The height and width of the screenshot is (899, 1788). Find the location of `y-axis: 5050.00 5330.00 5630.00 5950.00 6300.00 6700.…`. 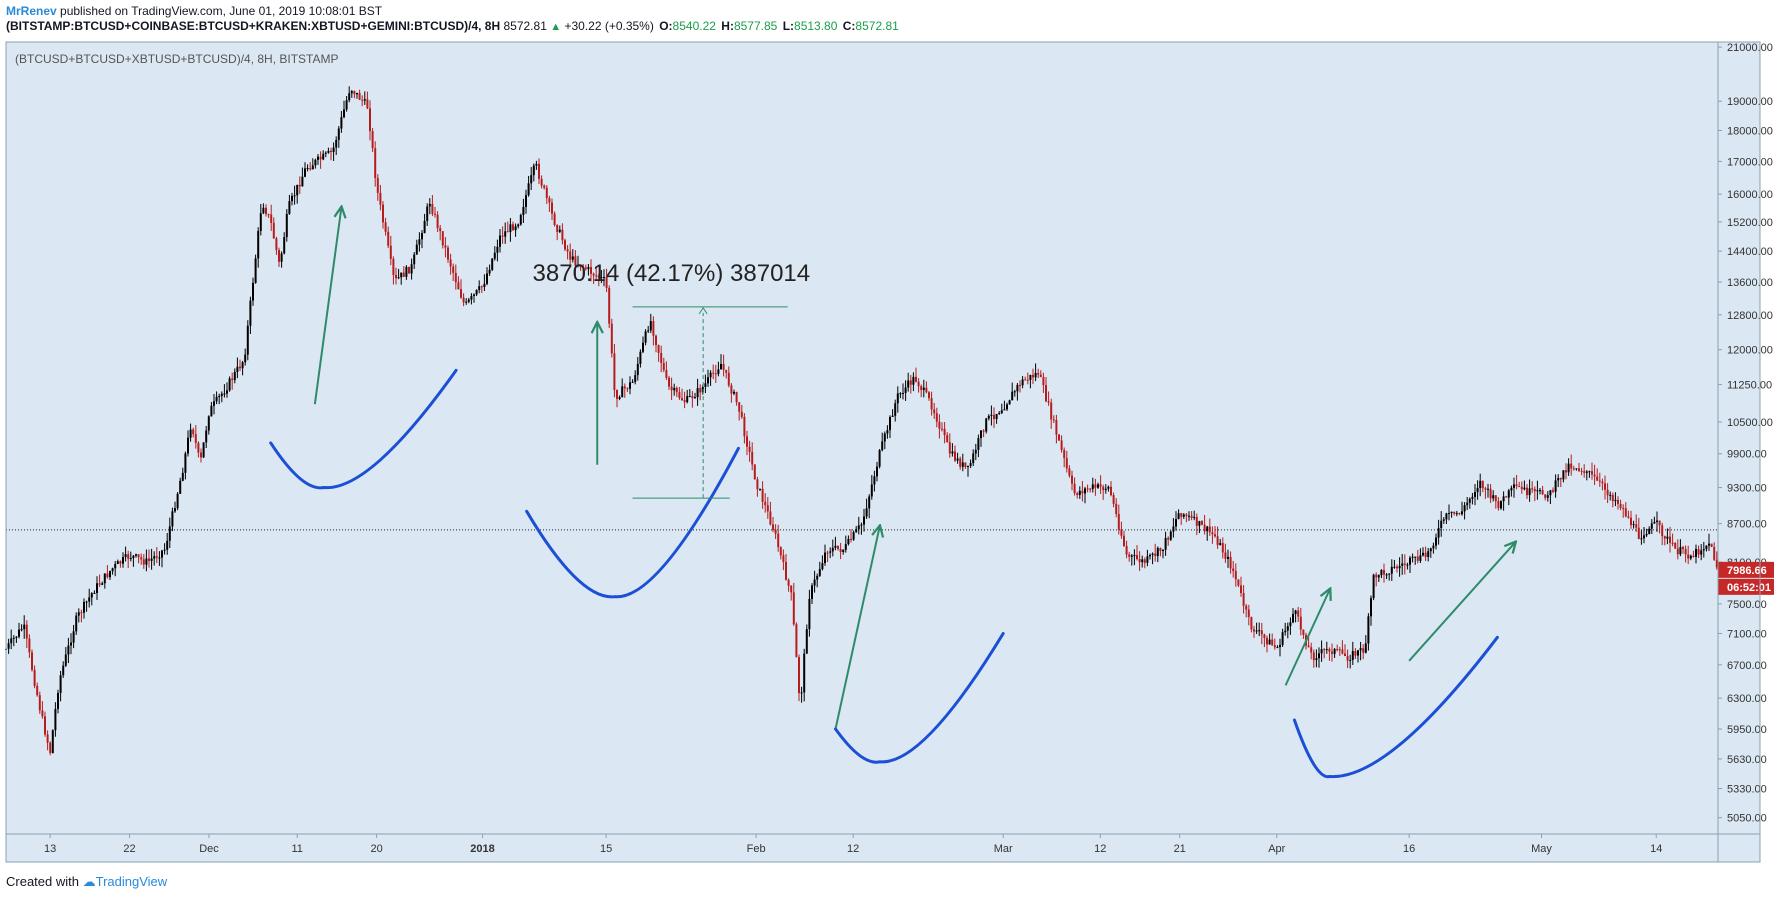

y-axis: 5050.00 5330.00 5630.00 5950.00 6300.00 6700.… is located at coordinates (1745, 433).